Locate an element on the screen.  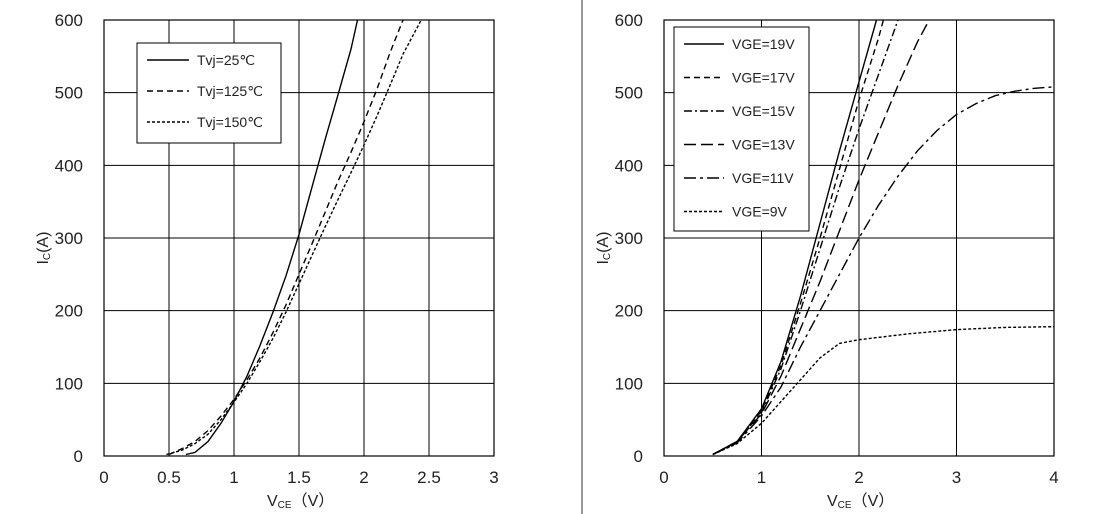
legend-label: VGE=15V is located at coordinates (763, 111).